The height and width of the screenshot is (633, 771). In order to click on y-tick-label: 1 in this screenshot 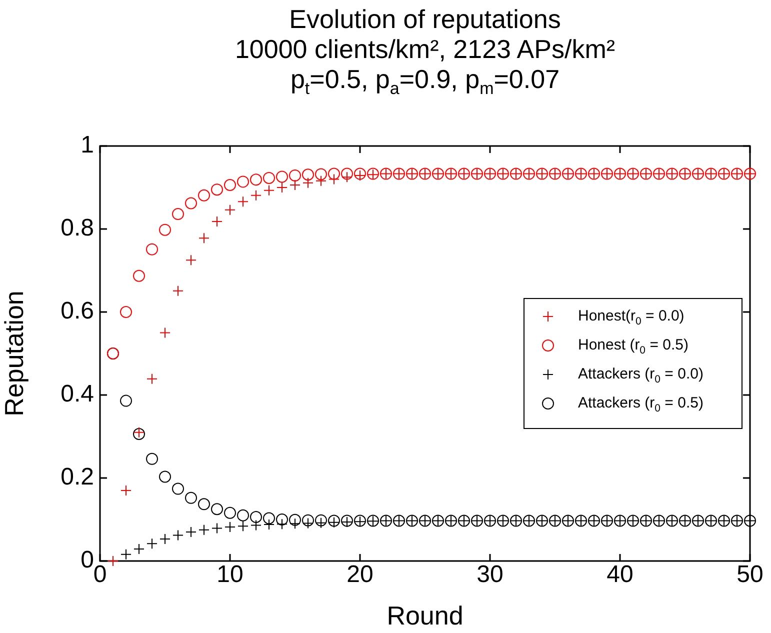, I will do `click(87, 145)`.